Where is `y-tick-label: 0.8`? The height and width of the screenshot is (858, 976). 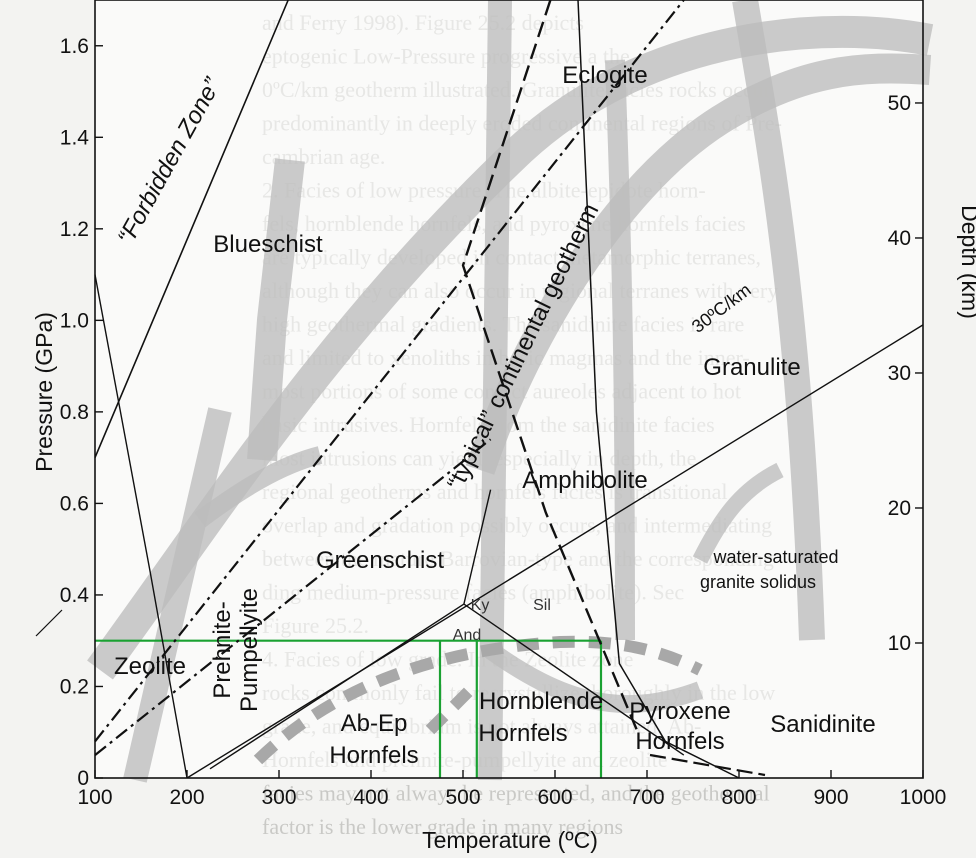 y-tick-label: 0.8 is located at coordinates (74, 412).